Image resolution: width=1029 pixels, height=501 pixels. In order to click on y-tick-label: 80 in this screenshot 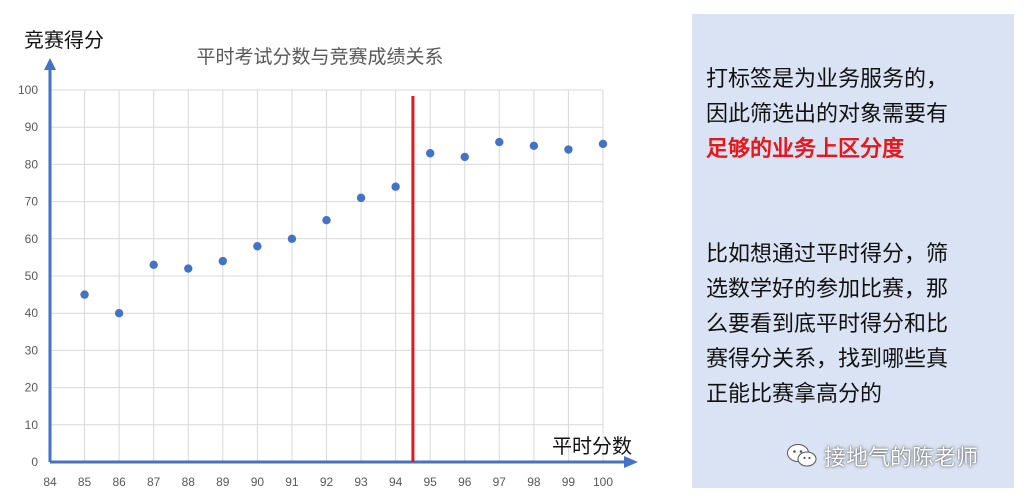, I will do `click(32, 164)`.